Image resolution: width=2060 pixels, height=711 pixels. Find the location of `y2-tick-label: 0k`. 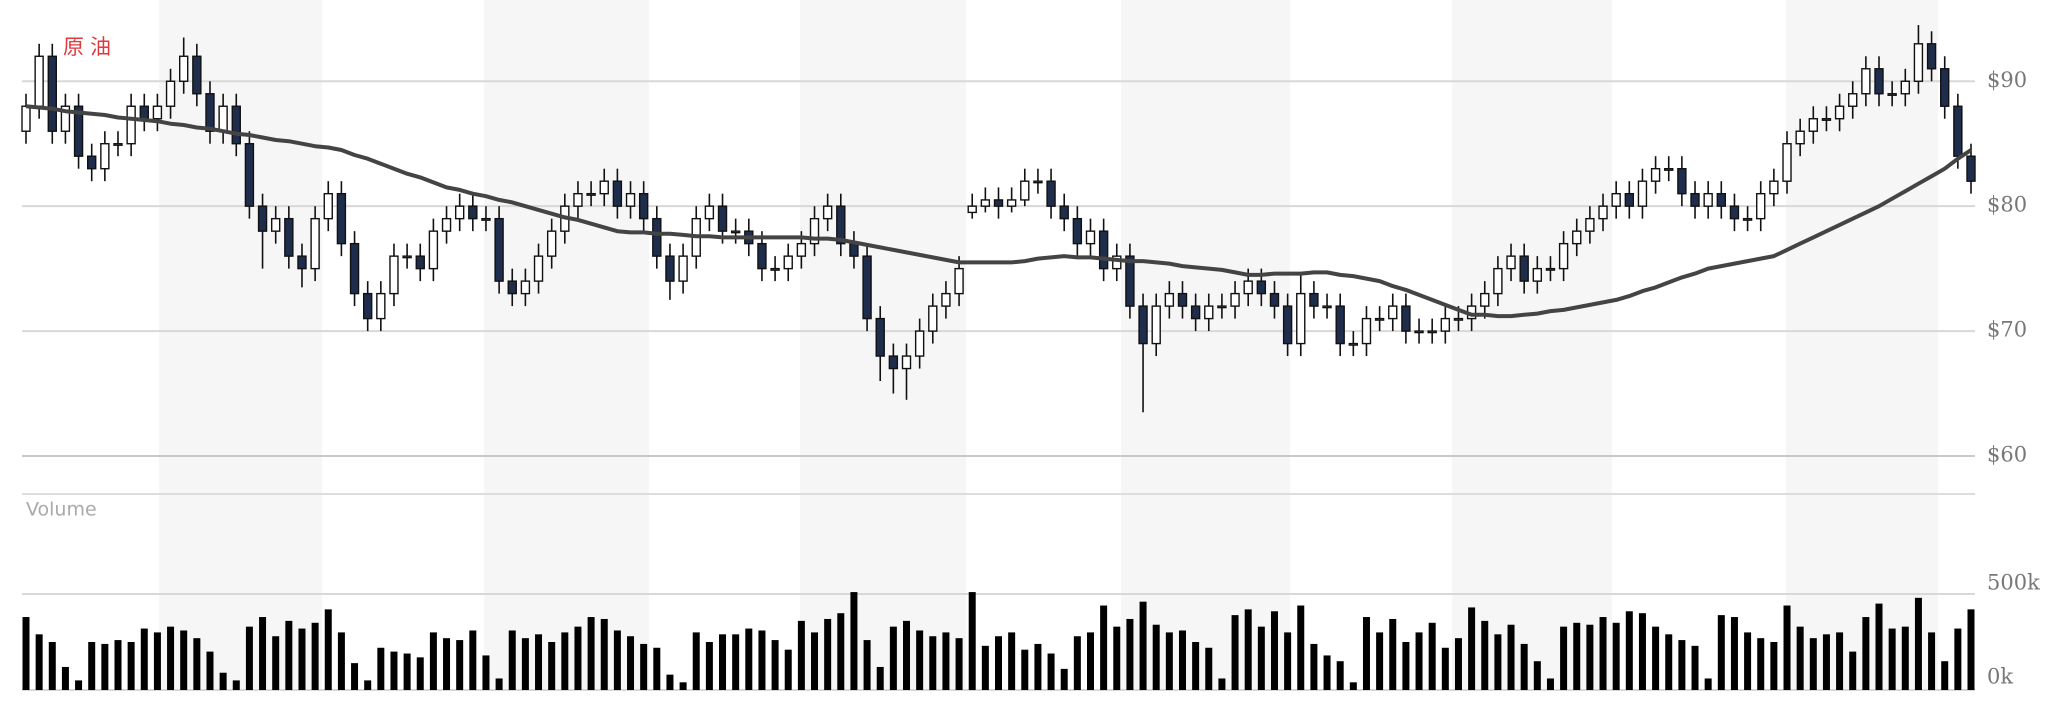

y2-tick-label: 0k is located at coordinates (2000, 677).